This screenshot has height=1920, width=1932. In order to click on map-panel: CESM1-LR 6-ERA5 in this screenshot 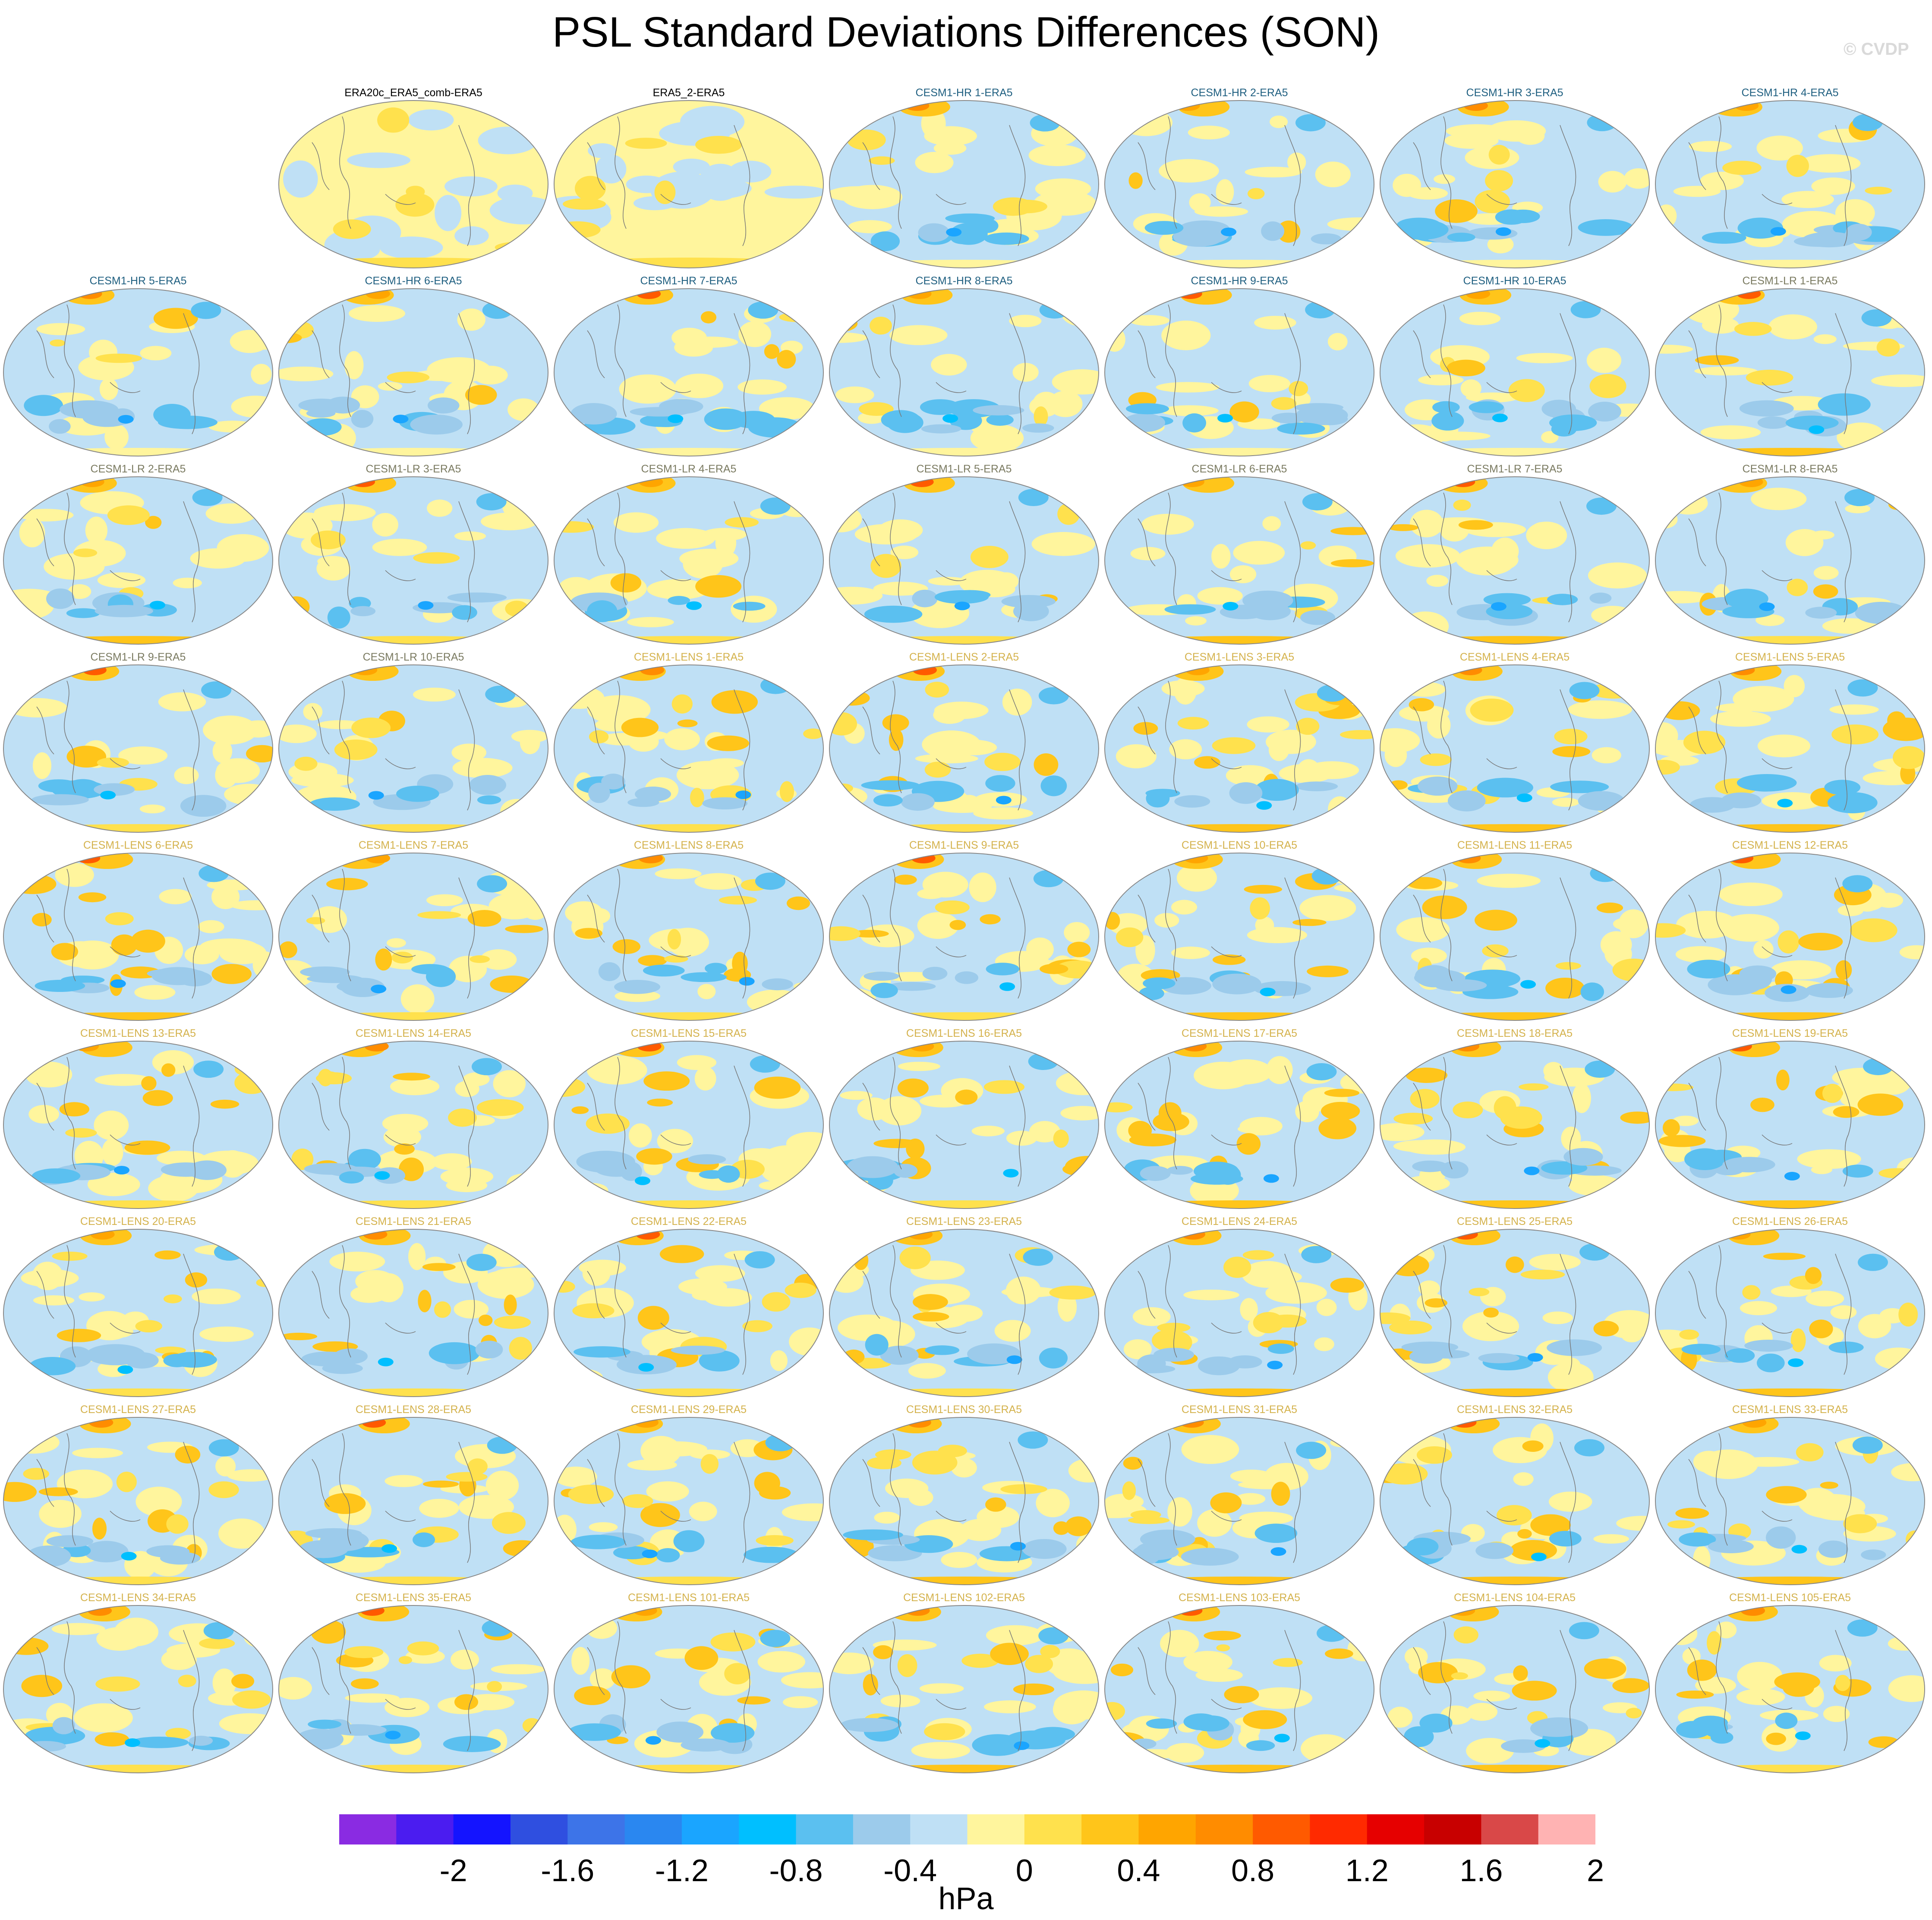, I will do `click(1239, 555)`.